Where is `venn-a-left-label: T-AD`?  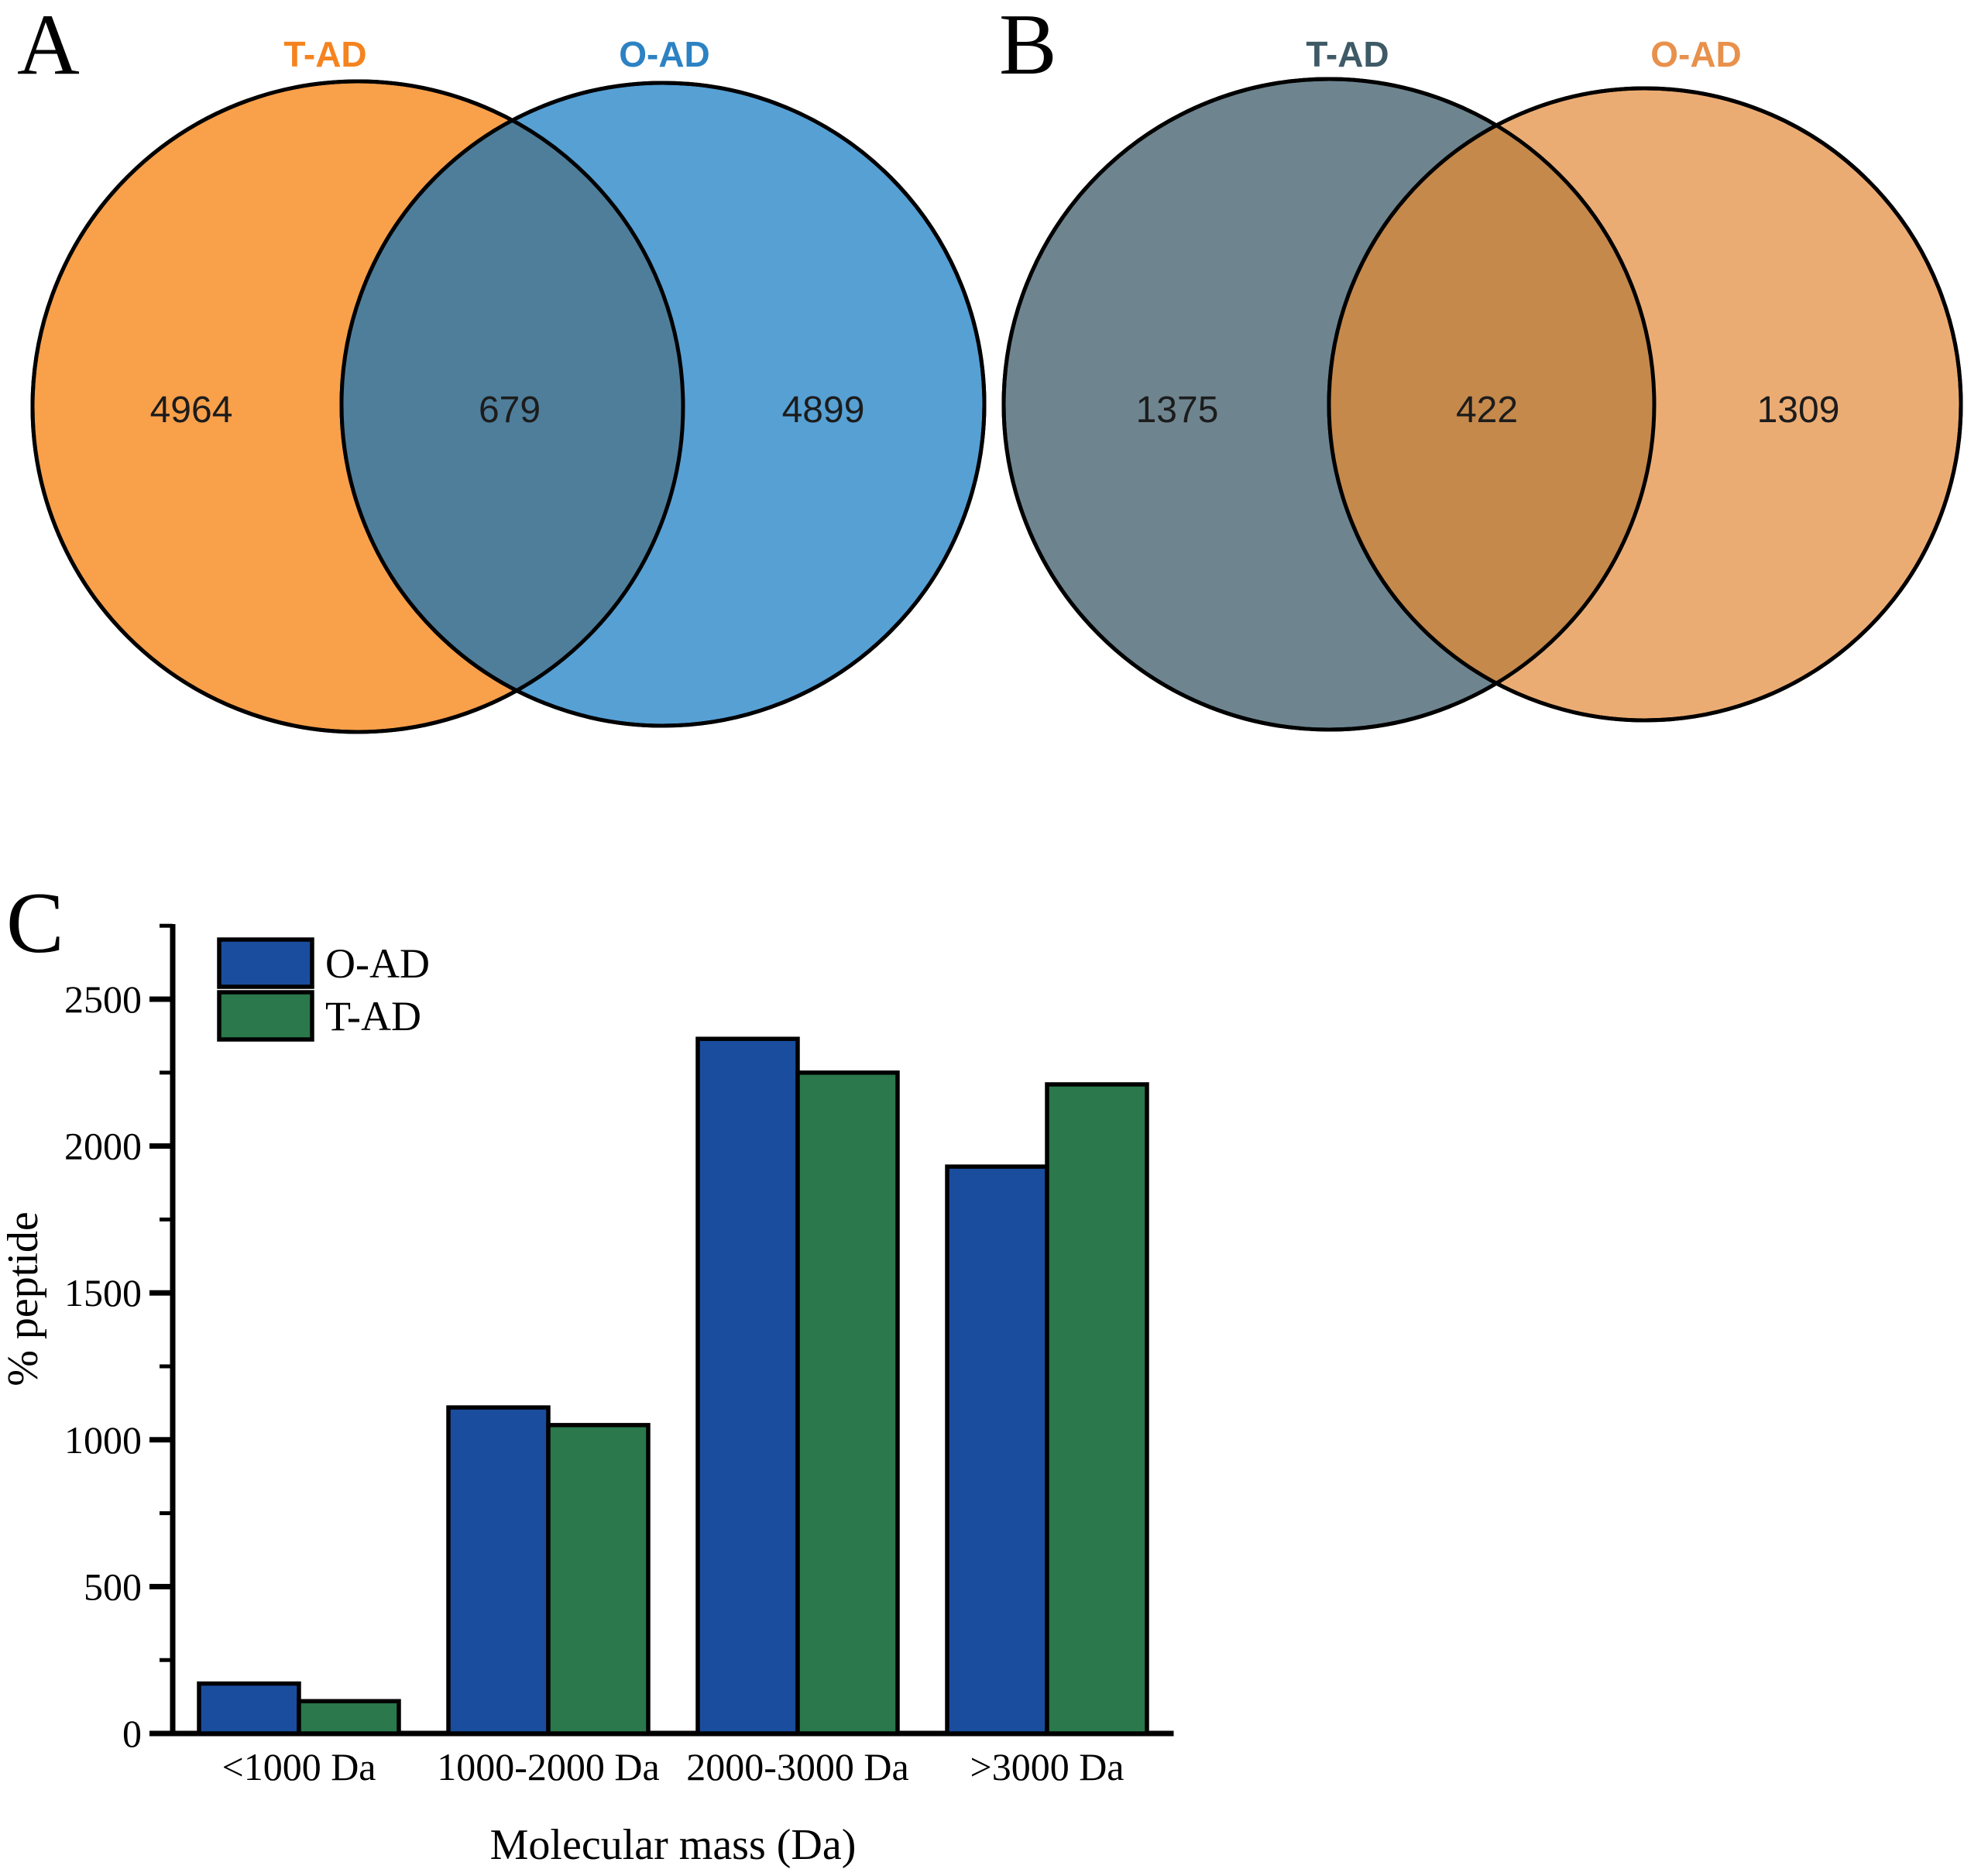 venn-a-left-label: T-AD is located at coordinates (324, 54).